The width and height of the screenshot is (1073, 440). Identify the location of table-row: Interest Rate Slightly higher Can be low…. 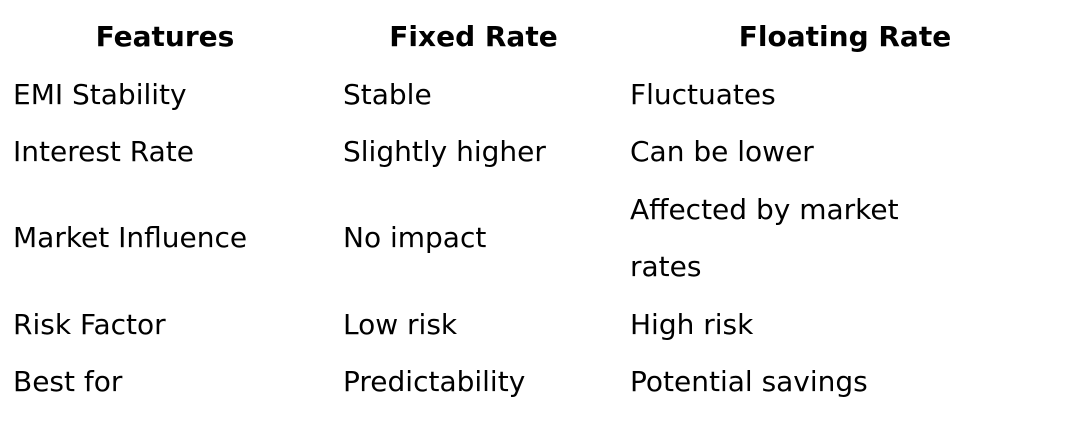
(536, 152).